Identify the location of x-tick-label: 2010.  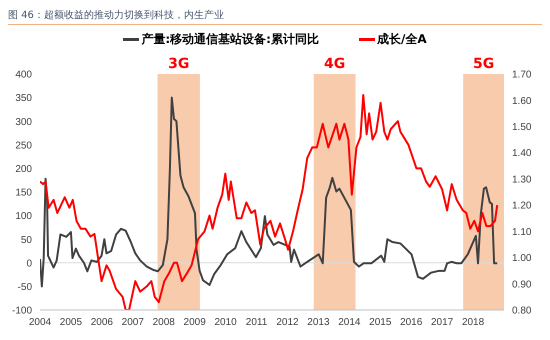
(226, 322).